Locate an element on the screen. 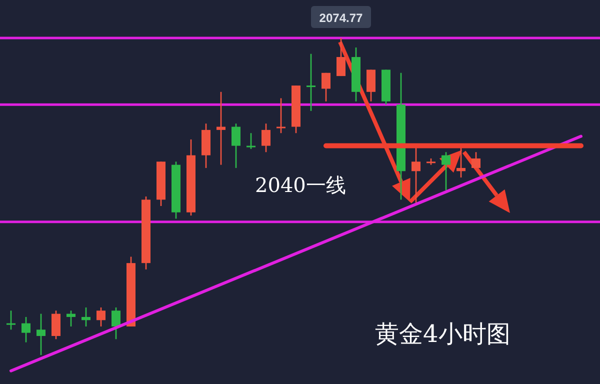 This screenshot has width=600, height=384. annotation: 黄金4小时图 is located at coordinates (442, 334).